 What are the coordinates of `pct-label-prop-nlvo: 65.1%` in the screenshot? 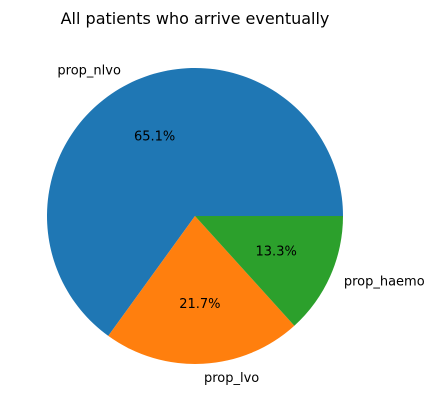 It's located at (154, 136).